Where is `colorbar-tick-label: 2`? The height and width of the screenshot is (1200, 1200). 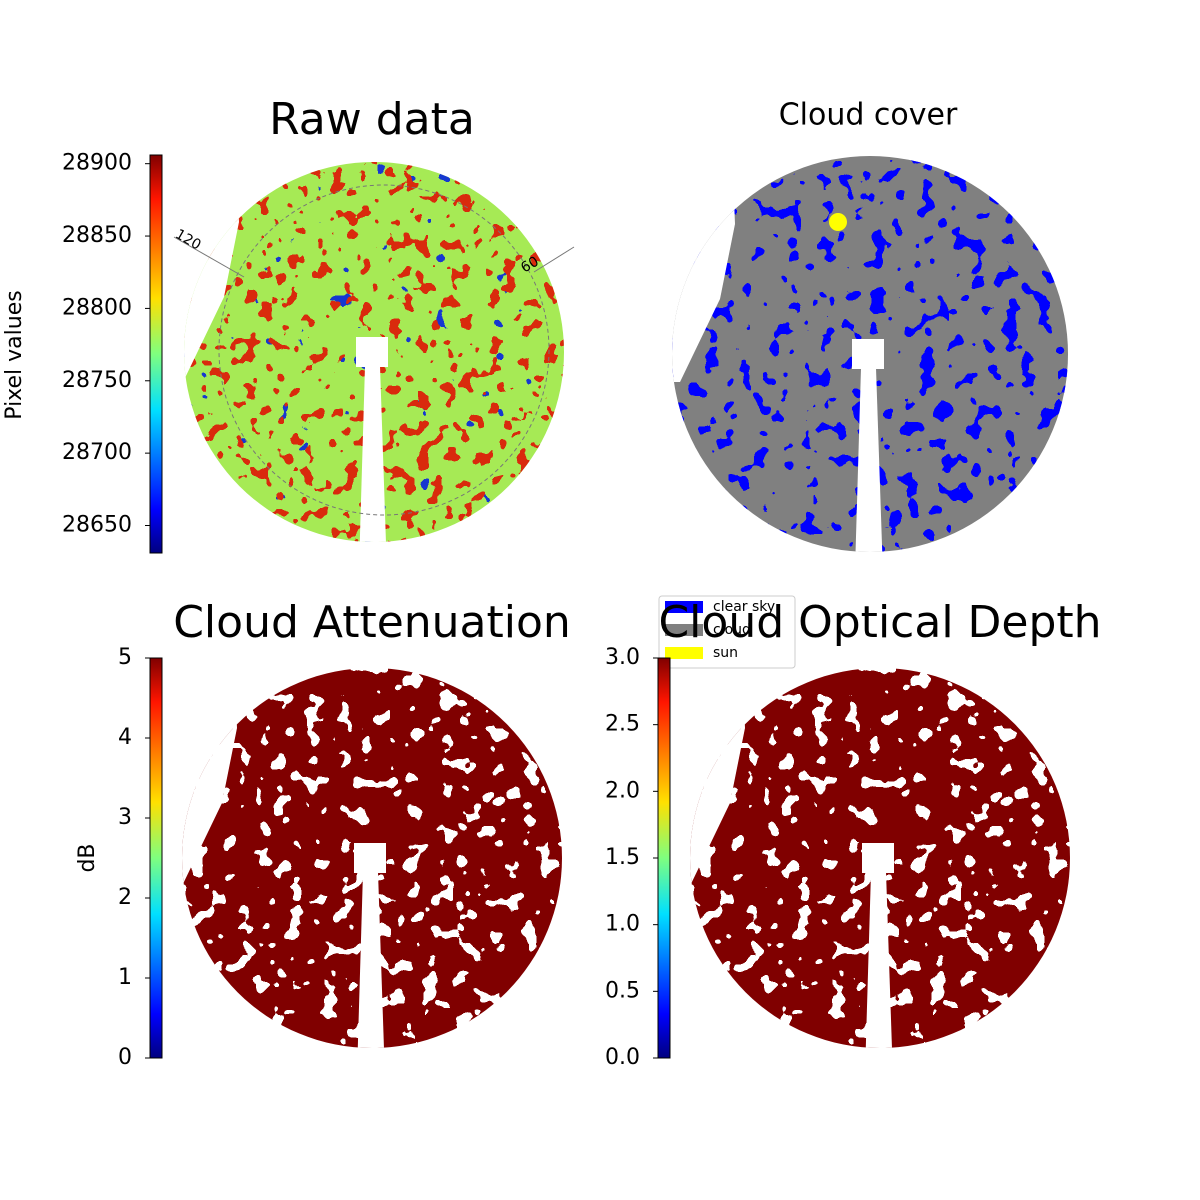
colorbar-tick-label: 2 is located at coordinates (125, 897).